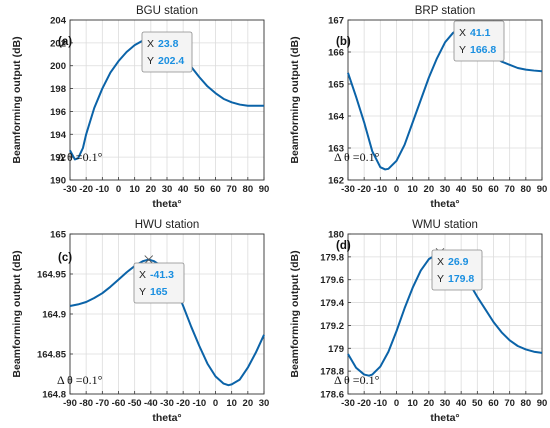 The width and height of the screenshot is (550, 428). I want to click on y-tick-label: 179.4, so click(332, 303).